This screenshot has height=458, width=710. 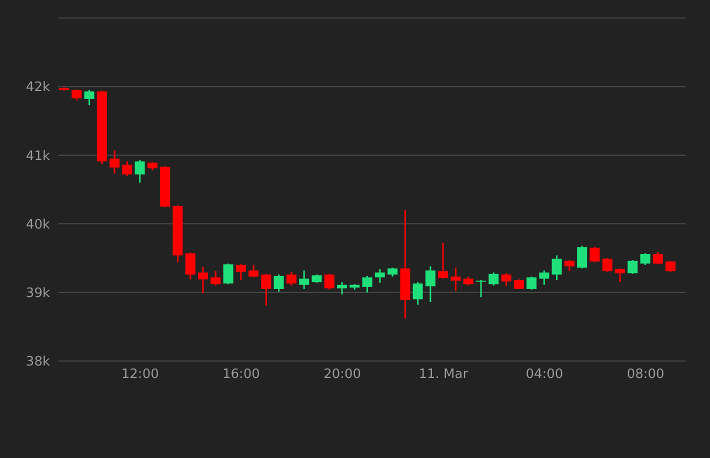 What do you see at coordinates (38, 224) in the screenshot?
I see `y-tick-label: 40k` at bounding box center [38, 224].